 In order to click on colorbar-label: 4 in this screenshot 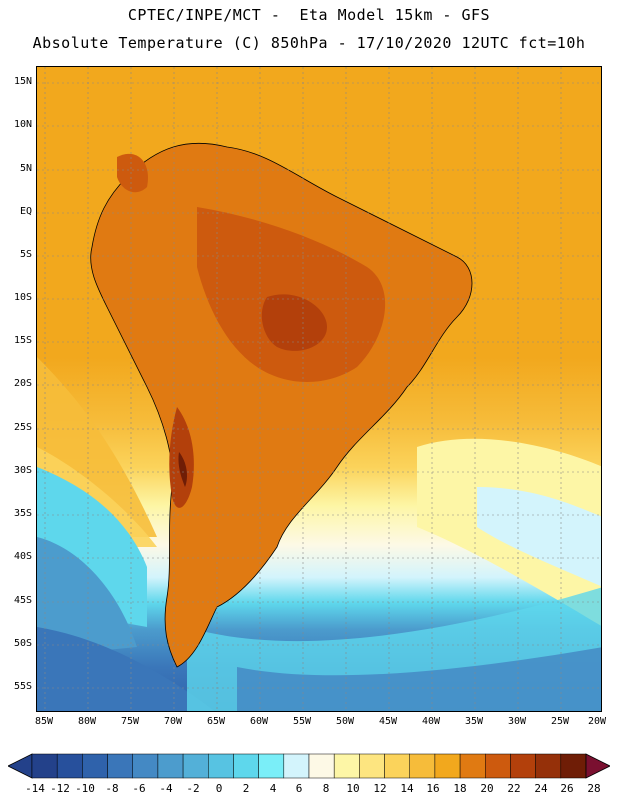, I will do `click(273, 788)`.